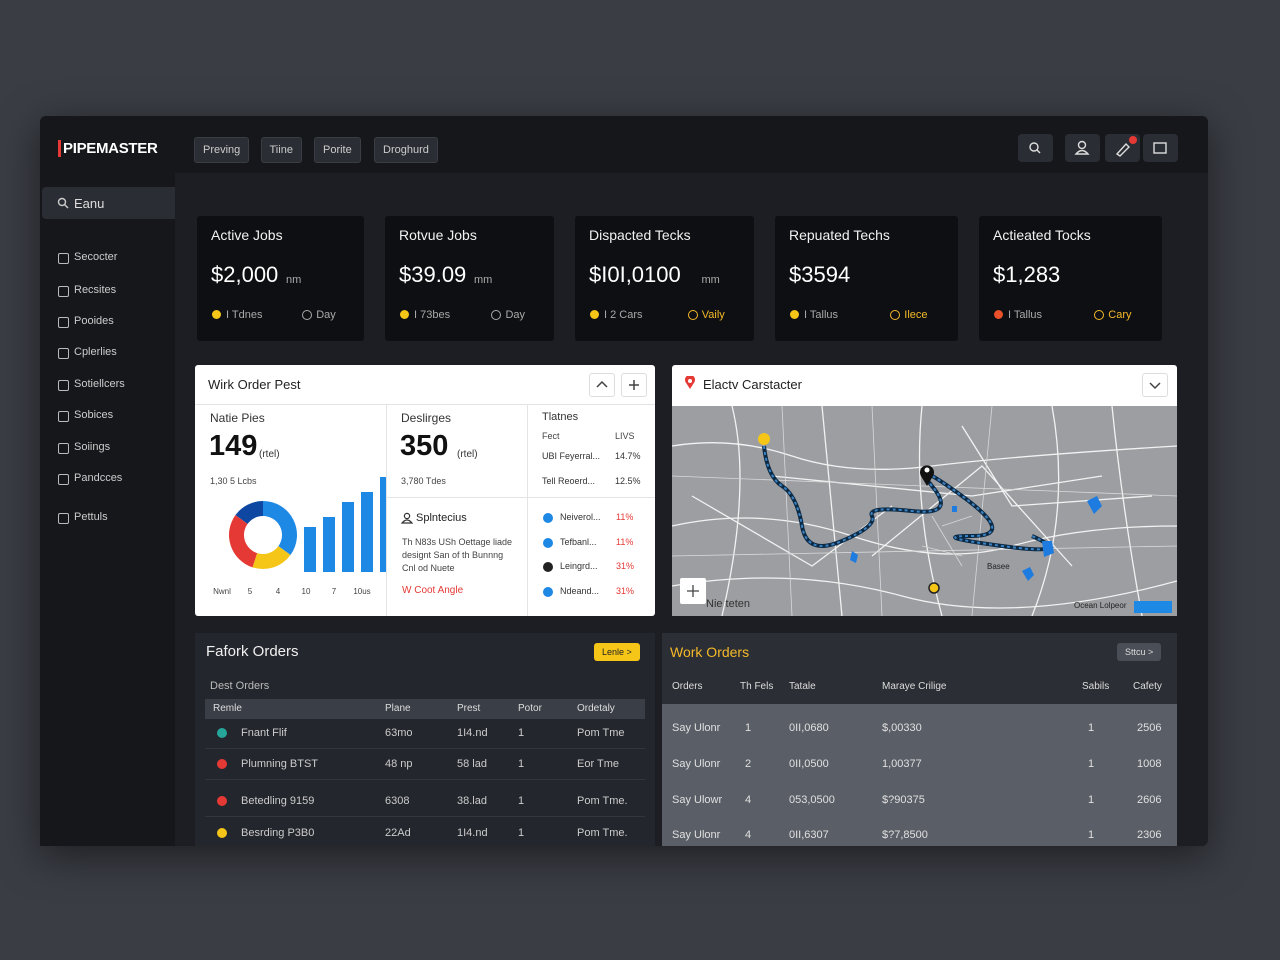 The height and width of the screenshot is (960, 1280). Describe the element at coordinates (222, 150) in the screenshot. I see `nav-tab: Preving` at that location.